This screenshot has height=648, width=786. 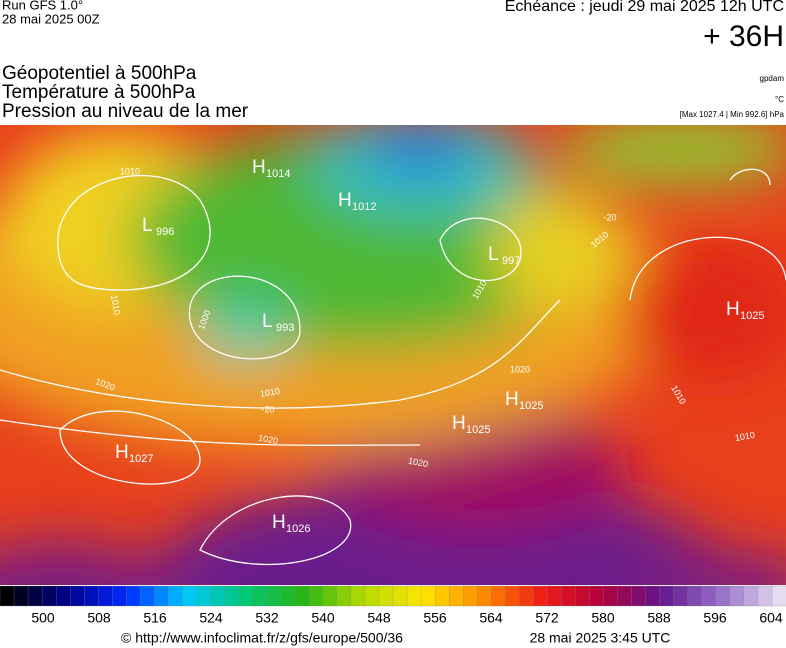 What do you see at coordinates (644, 7) in the screenshot?
I see `echeance: Echéance : jeudi 29 mai 2025 12h UTC` at bounding box center [644, 7].